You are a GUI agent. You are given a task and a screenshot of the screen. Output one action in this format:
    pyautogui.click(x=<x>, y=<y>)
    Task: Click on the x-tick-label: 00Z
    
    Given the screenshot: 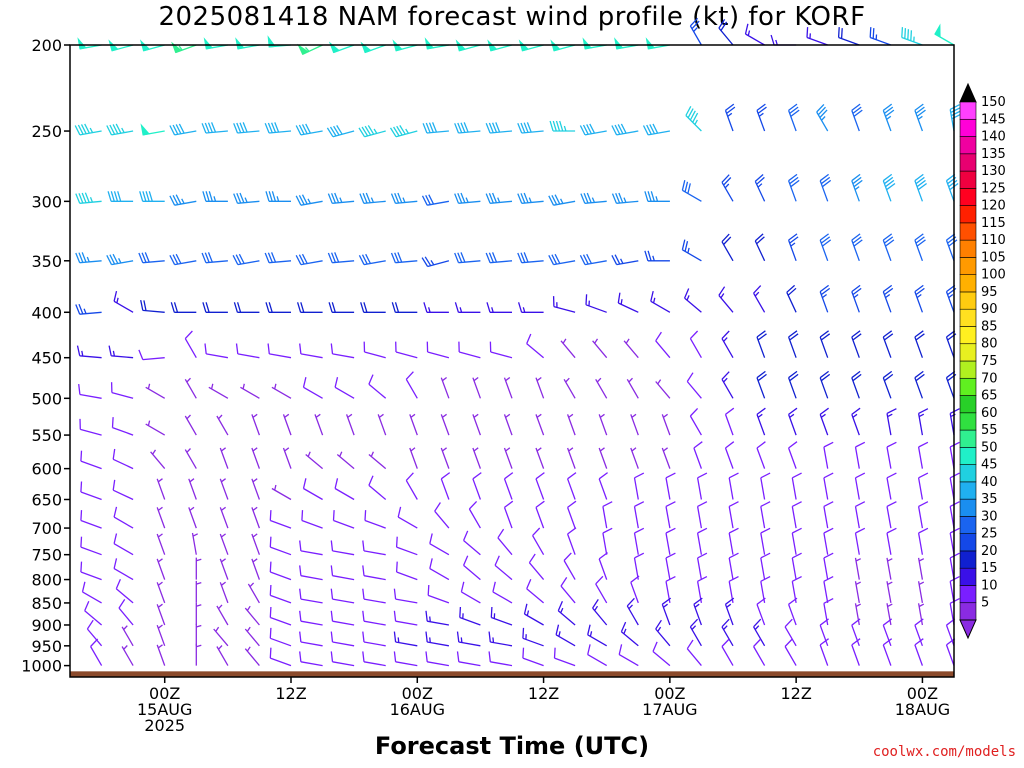 What is the action you would take?
    pyautogui.click(x=669, y=693)
    